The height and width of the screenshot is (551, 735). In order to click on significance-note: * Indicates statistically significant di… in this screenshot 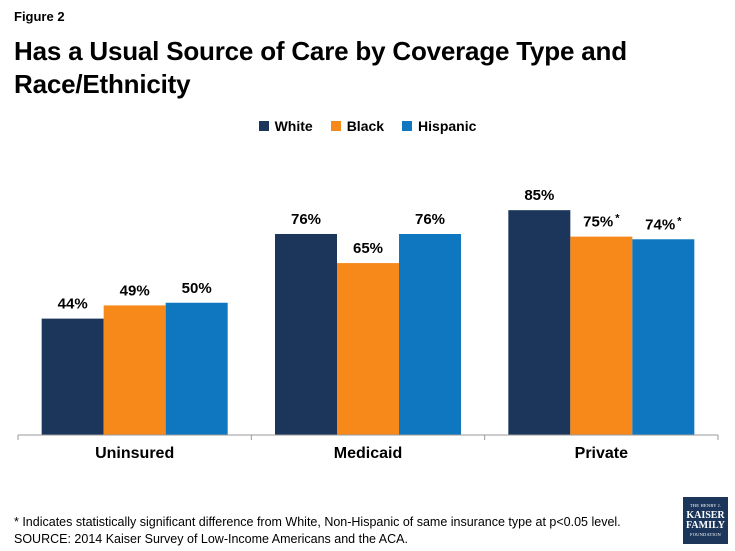, I will do `click(317, 522)`.